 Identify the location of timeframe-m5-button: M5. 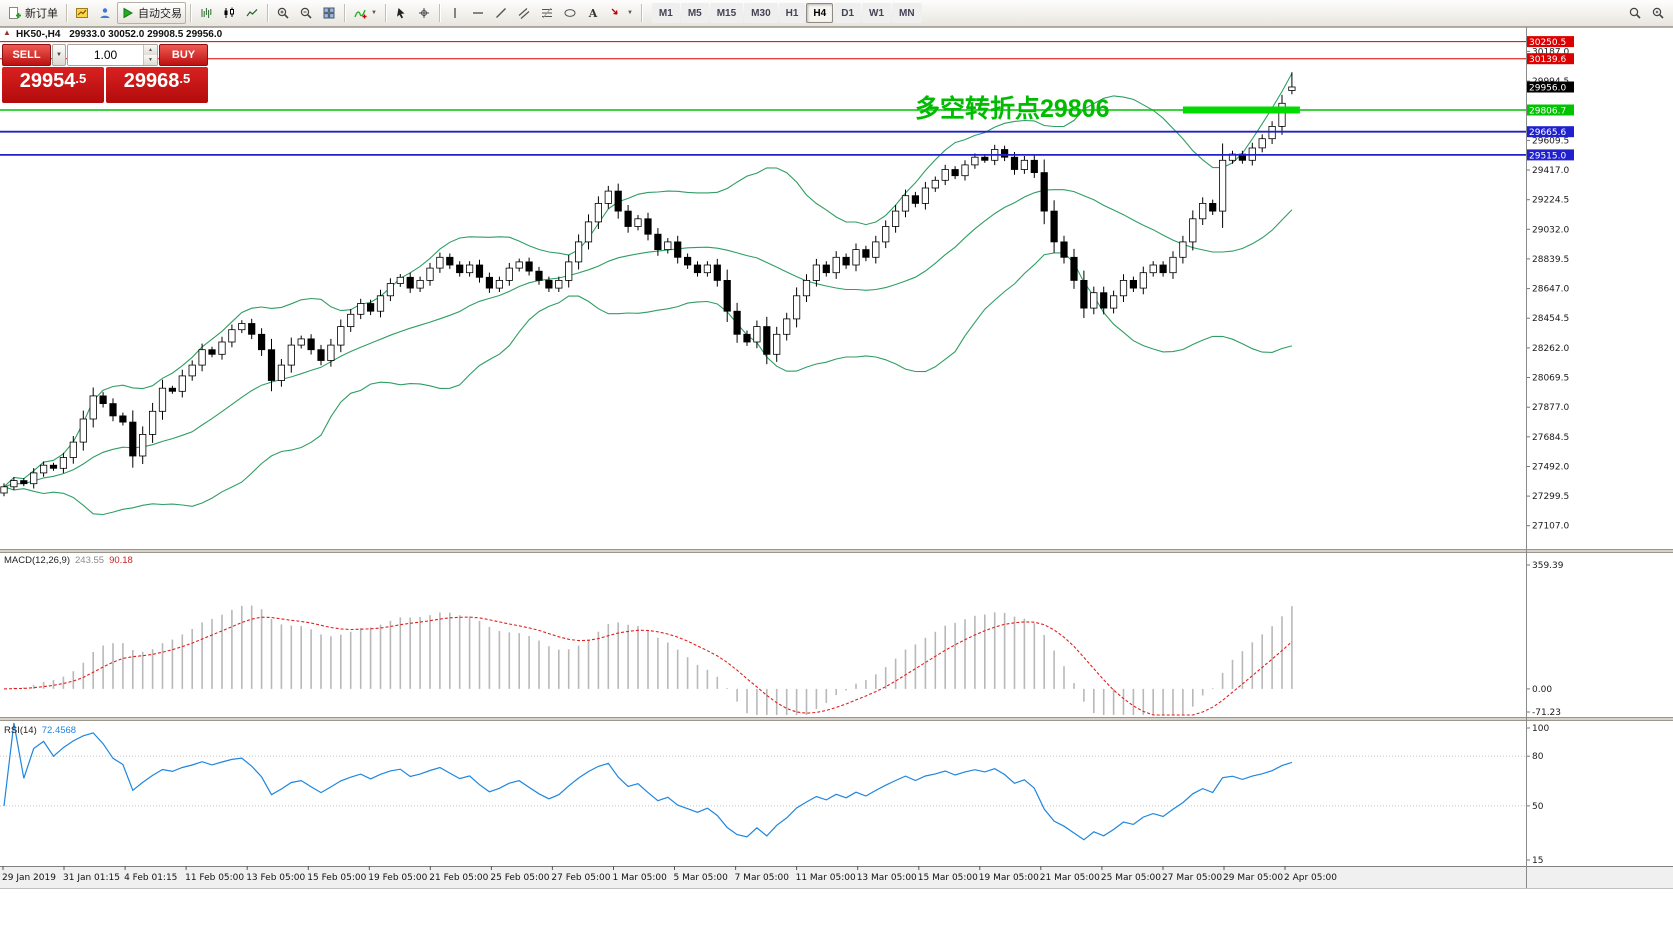
(694, 13).